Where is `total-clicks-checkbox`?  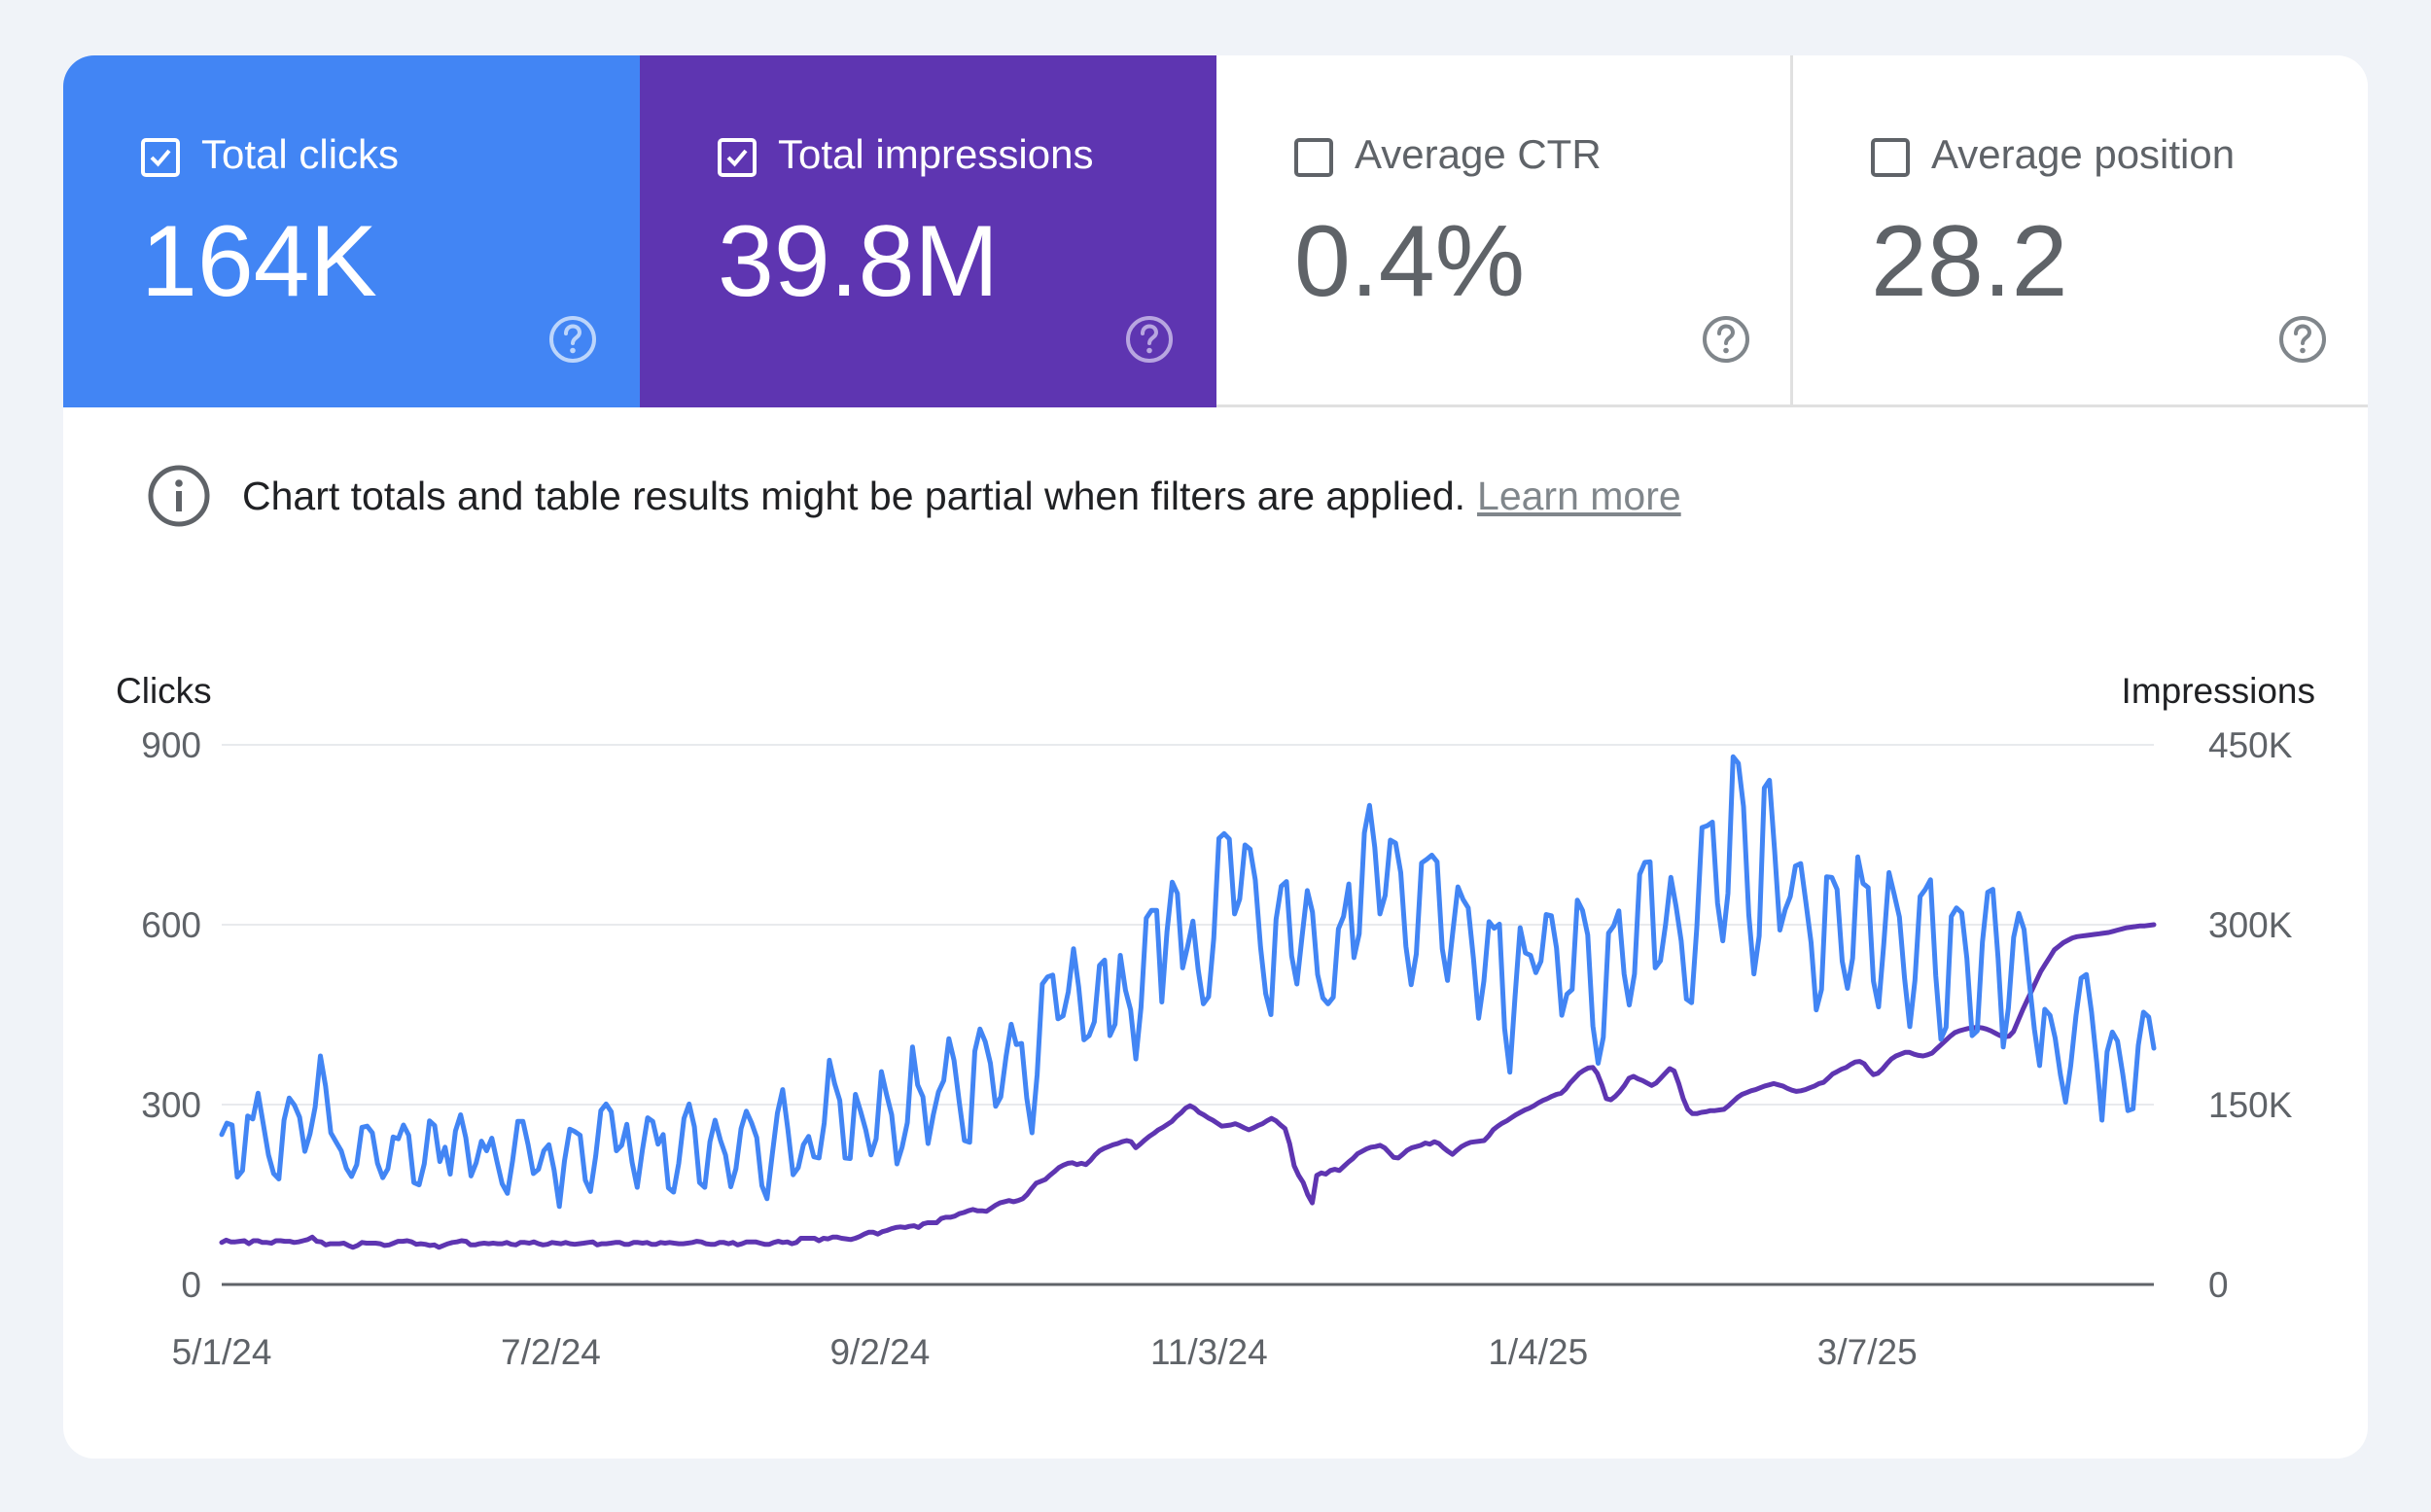 total-clicks-checkbox is located at coordinates (160, 157).